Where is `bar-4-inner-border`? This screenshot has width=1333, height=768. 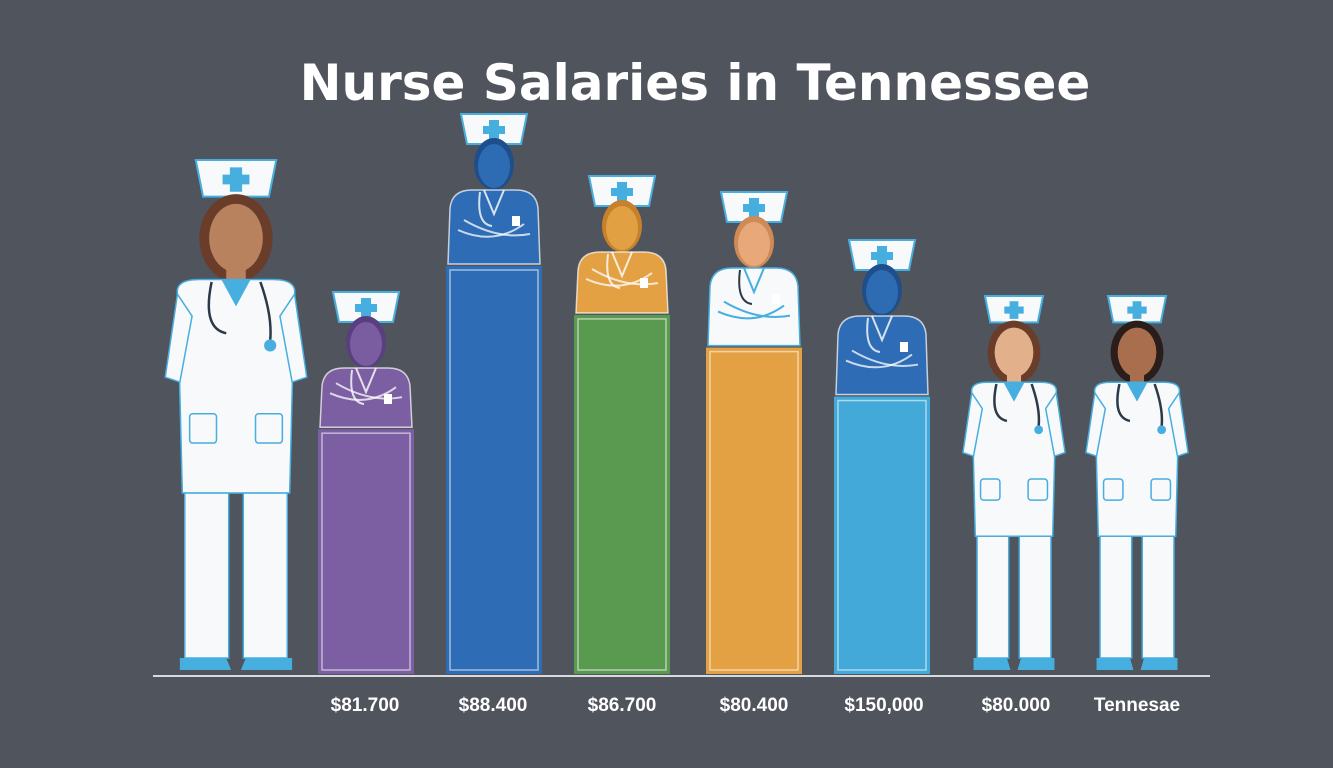
bar-4-inner-border is located at coordinates (754, 510).